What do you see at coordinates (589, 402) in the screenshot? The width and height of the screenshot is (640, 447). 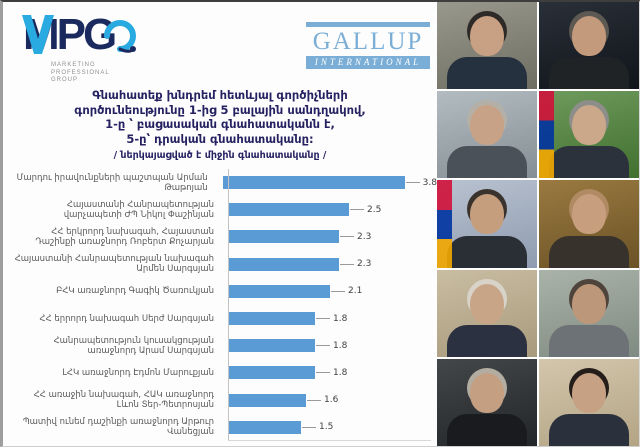 I see `photo-artur-vanetsyan` at bounding box center [589, 402].